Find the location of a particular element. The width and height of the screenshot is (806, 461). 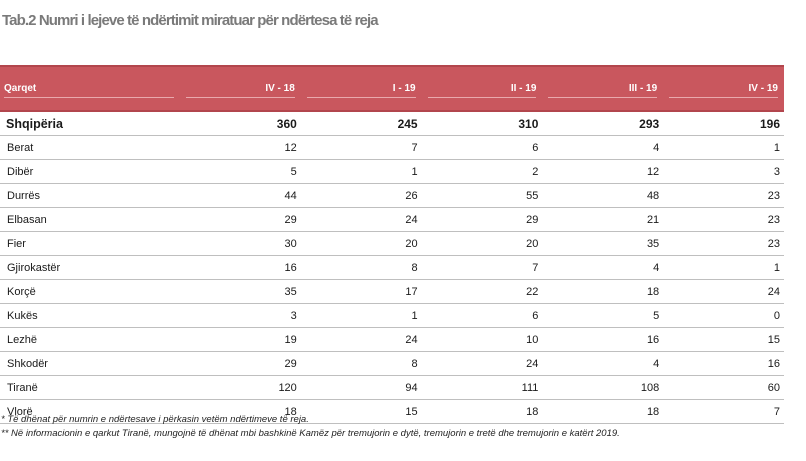

region-name-cell: Dibër is located at coordinates (90, 171).